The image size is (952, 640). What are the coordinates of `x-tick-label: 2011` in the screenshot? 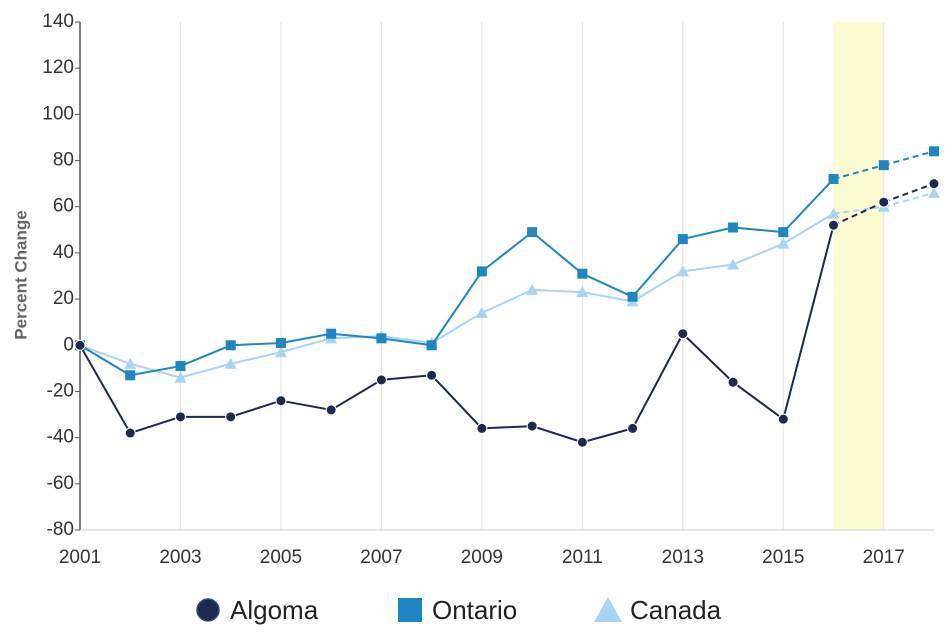 It's located at (582, 557).